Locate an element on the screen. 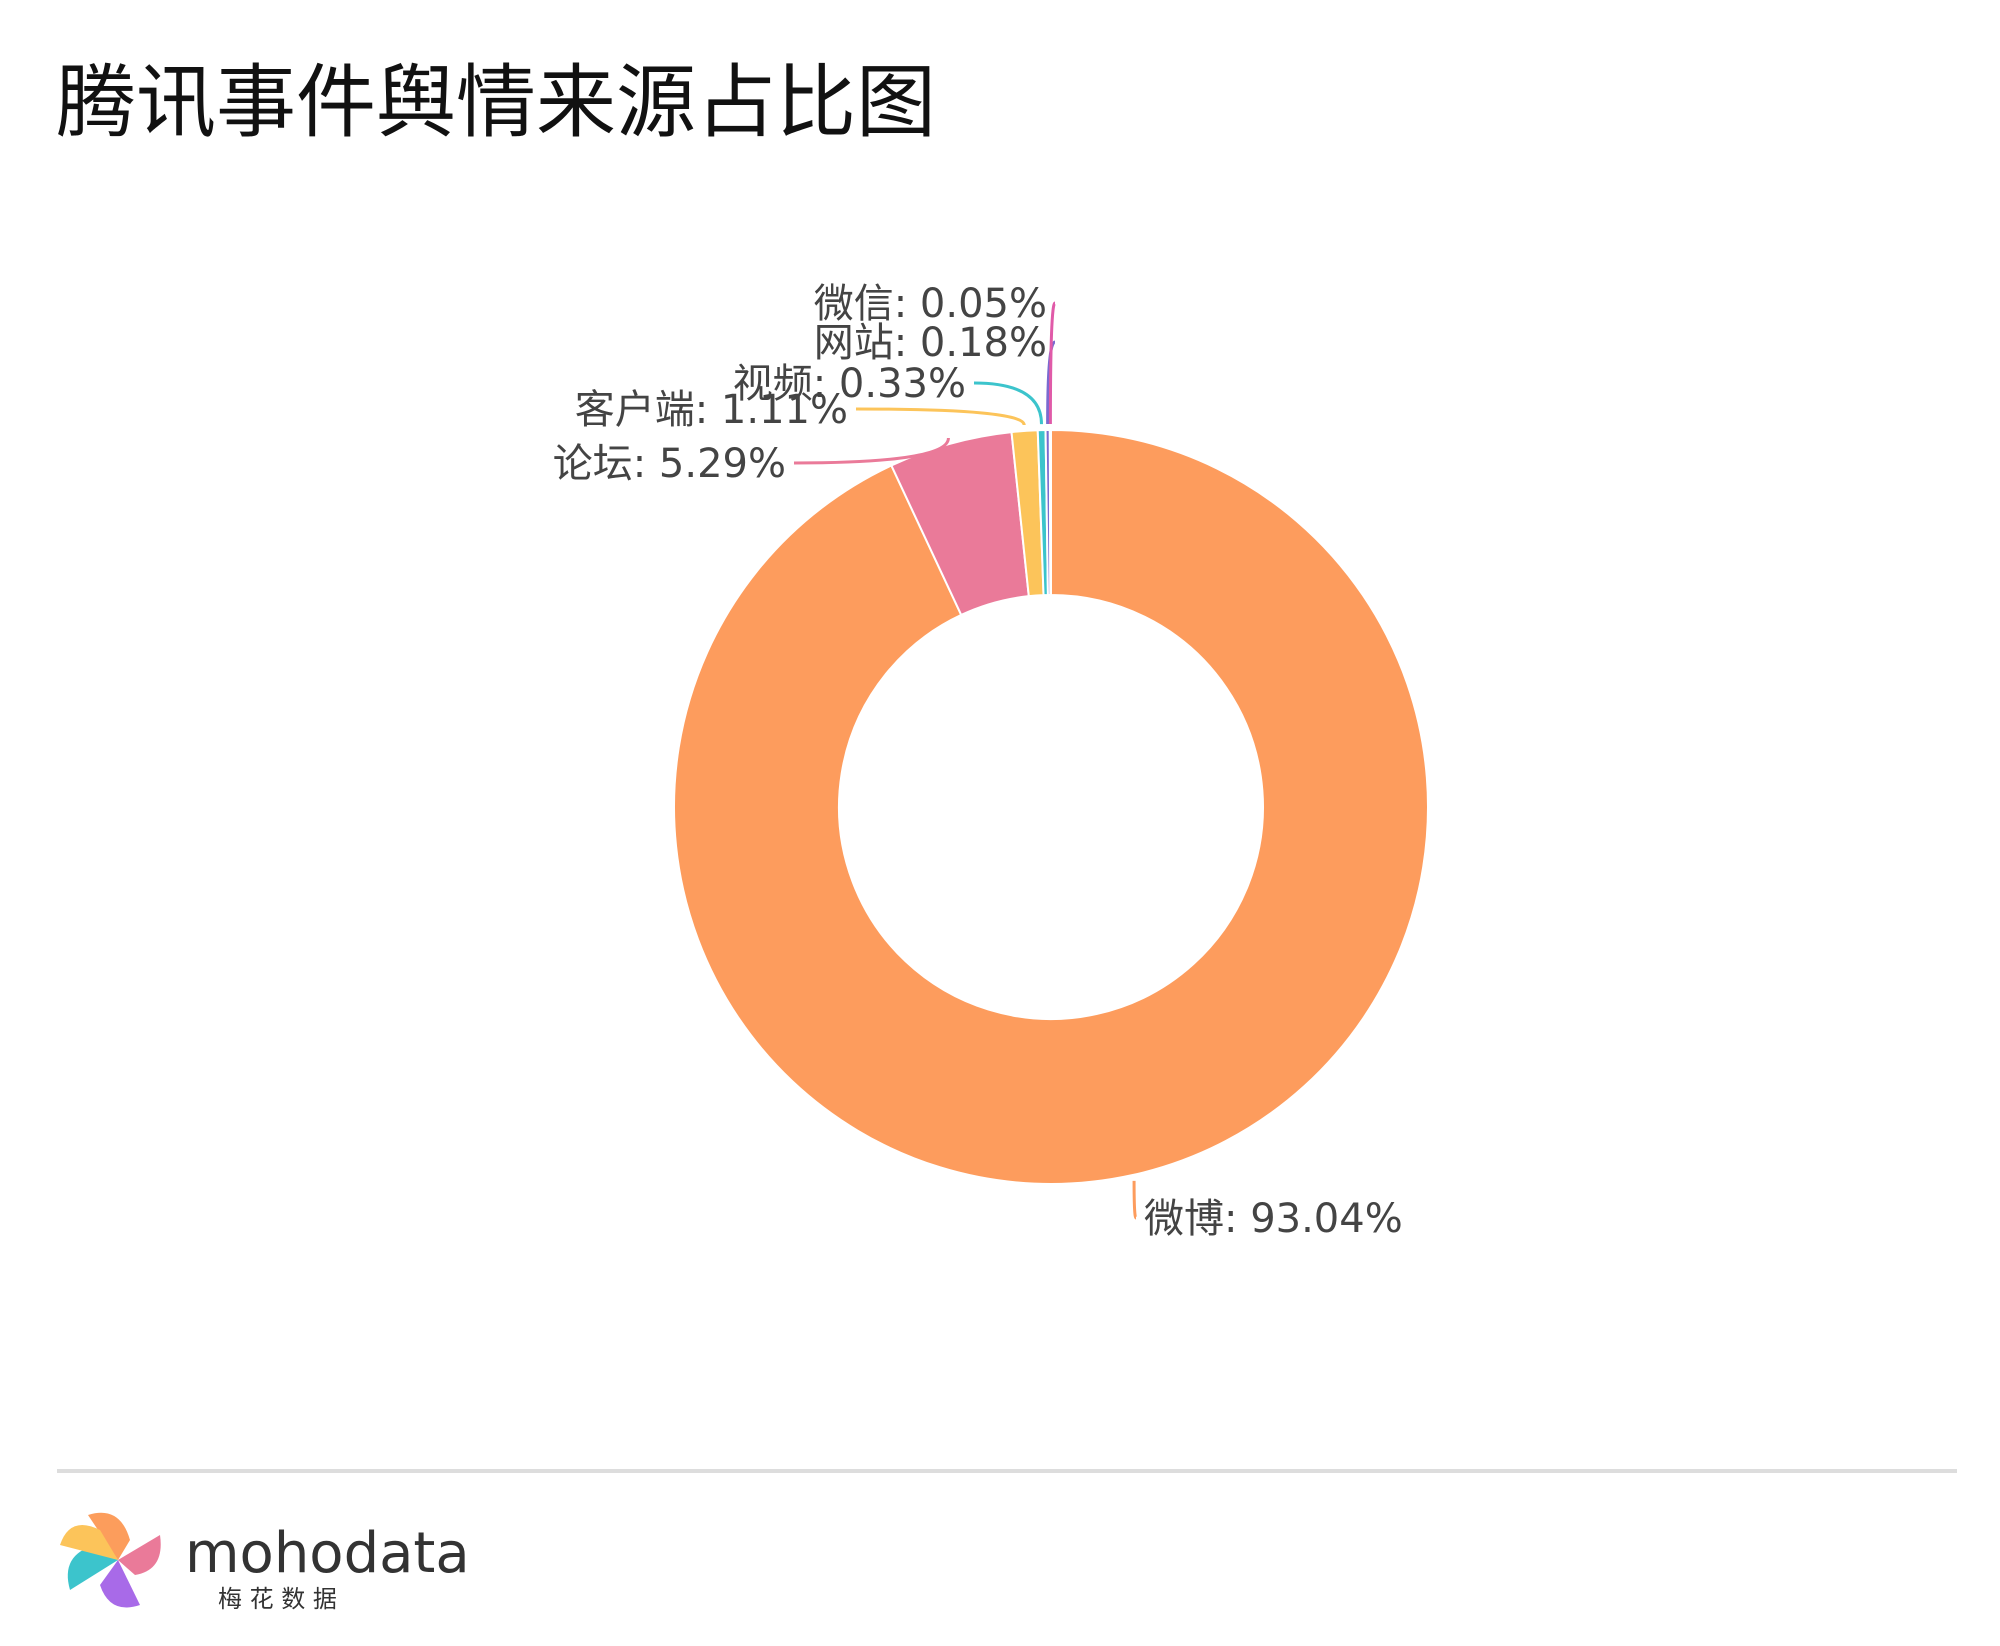 This screenshot has width=2000, height=1646. data-label: 视频: 0.33% is located at coordinates (849, 384).